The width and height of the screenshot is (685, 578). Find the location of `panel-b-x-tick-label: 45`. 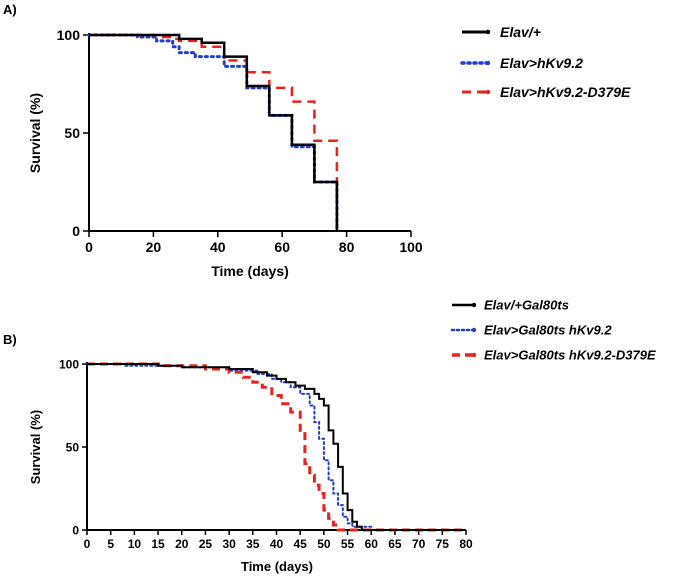

panel-b-x-tick-label: 45 is located at coordinates (301, 544).